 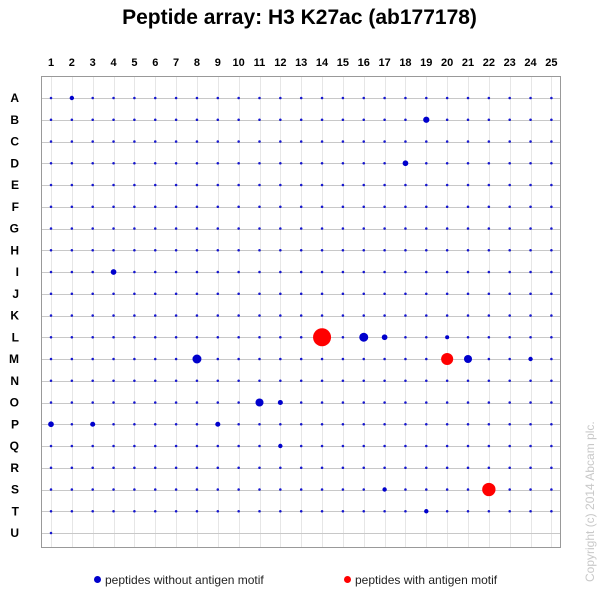 What do you see at coordinates (530, 359) in the screenshot?
I see `dot-M24` at bounding box center [530, 359].